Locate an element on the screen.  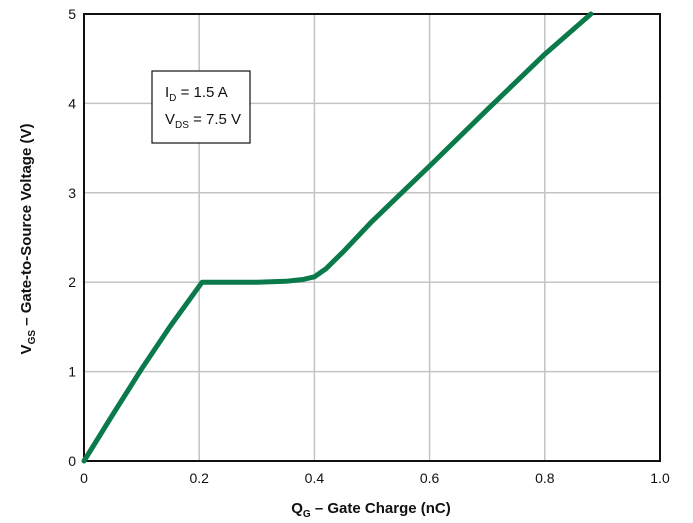
annotation-box: ID = 1.5 A VDS = 7.5 V is located at coordinates (201, 107).